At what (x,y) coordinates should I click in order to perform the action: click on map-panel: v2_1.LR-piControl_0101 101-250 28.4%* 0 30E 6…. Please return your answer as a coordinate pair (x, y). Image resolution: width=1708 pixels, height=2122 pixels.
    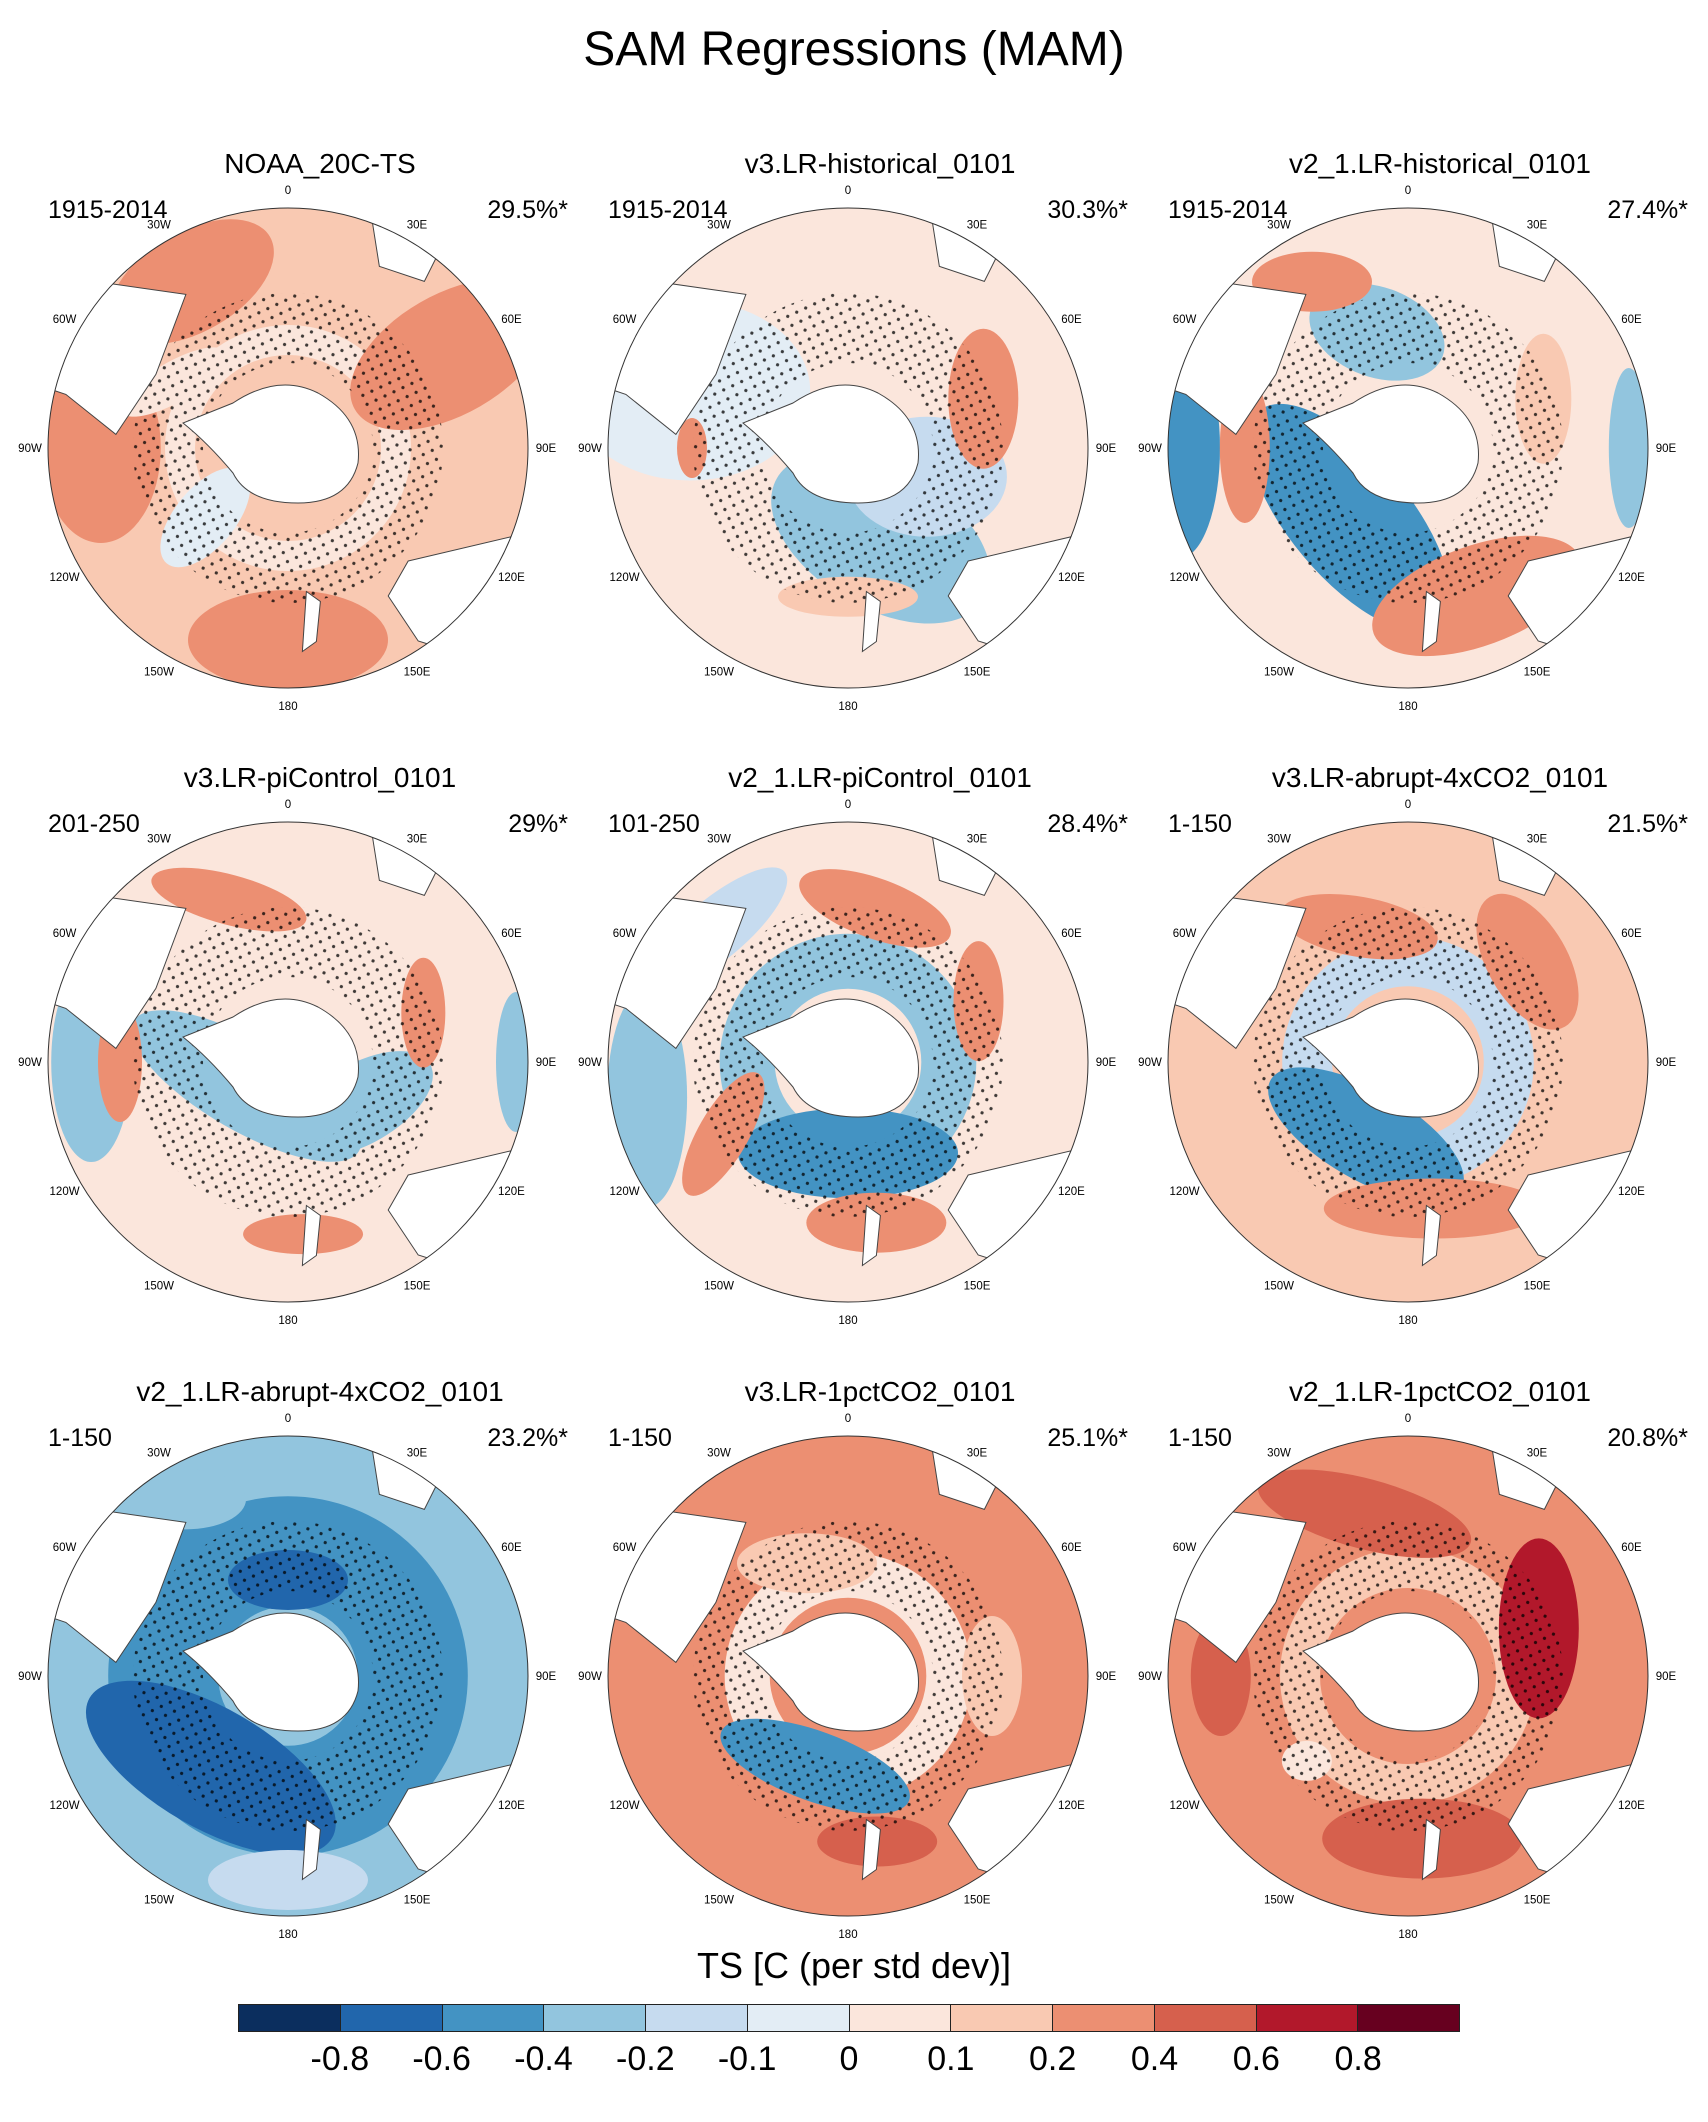
    Looking at the image, I should click on (869, 1044).